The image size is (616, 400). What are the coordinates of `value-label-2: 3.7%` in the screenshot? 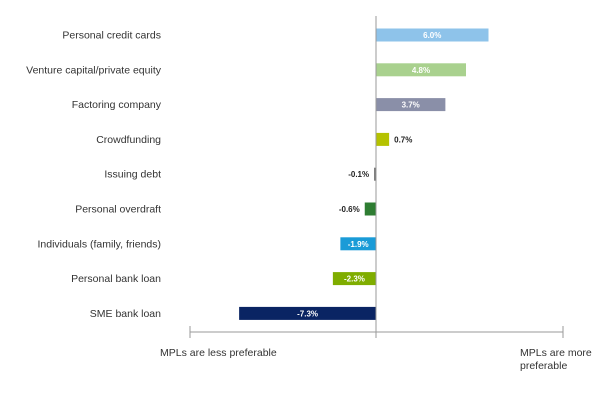 It's located at (411, 105).